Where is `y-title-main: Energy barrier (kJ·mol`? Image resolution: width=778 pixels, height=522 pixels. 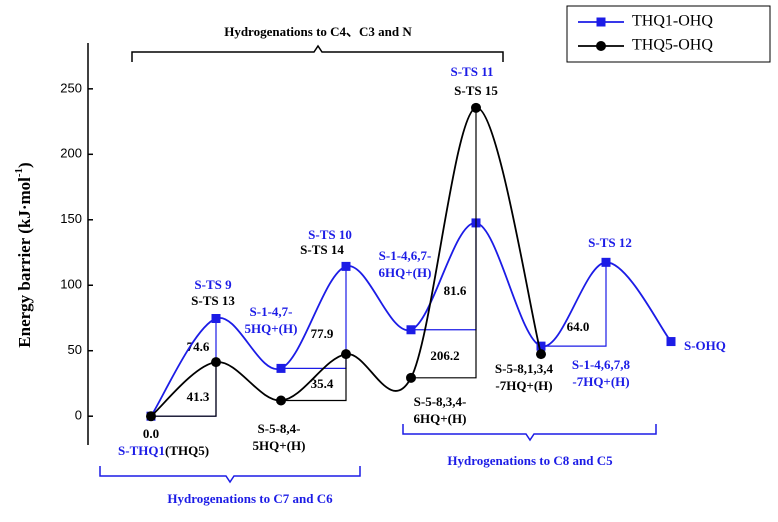
y-title-main: Energy barrier (kJ·mol is located at coordinates (24, 262).